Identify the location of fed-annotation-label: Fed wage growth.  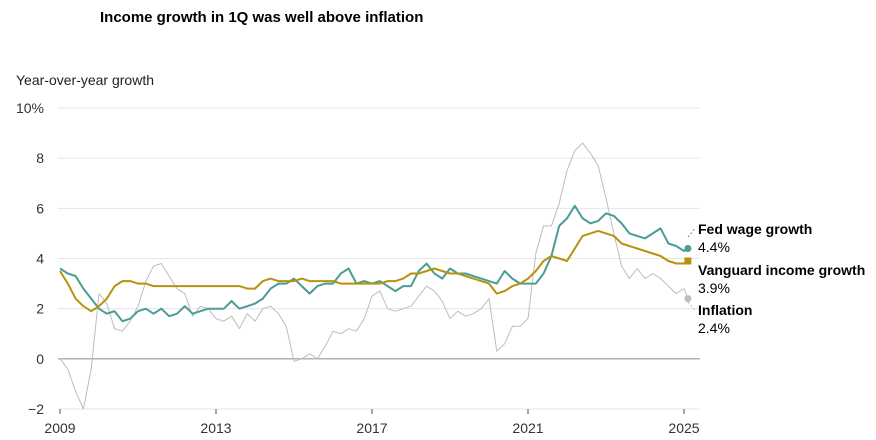
(755, 229).